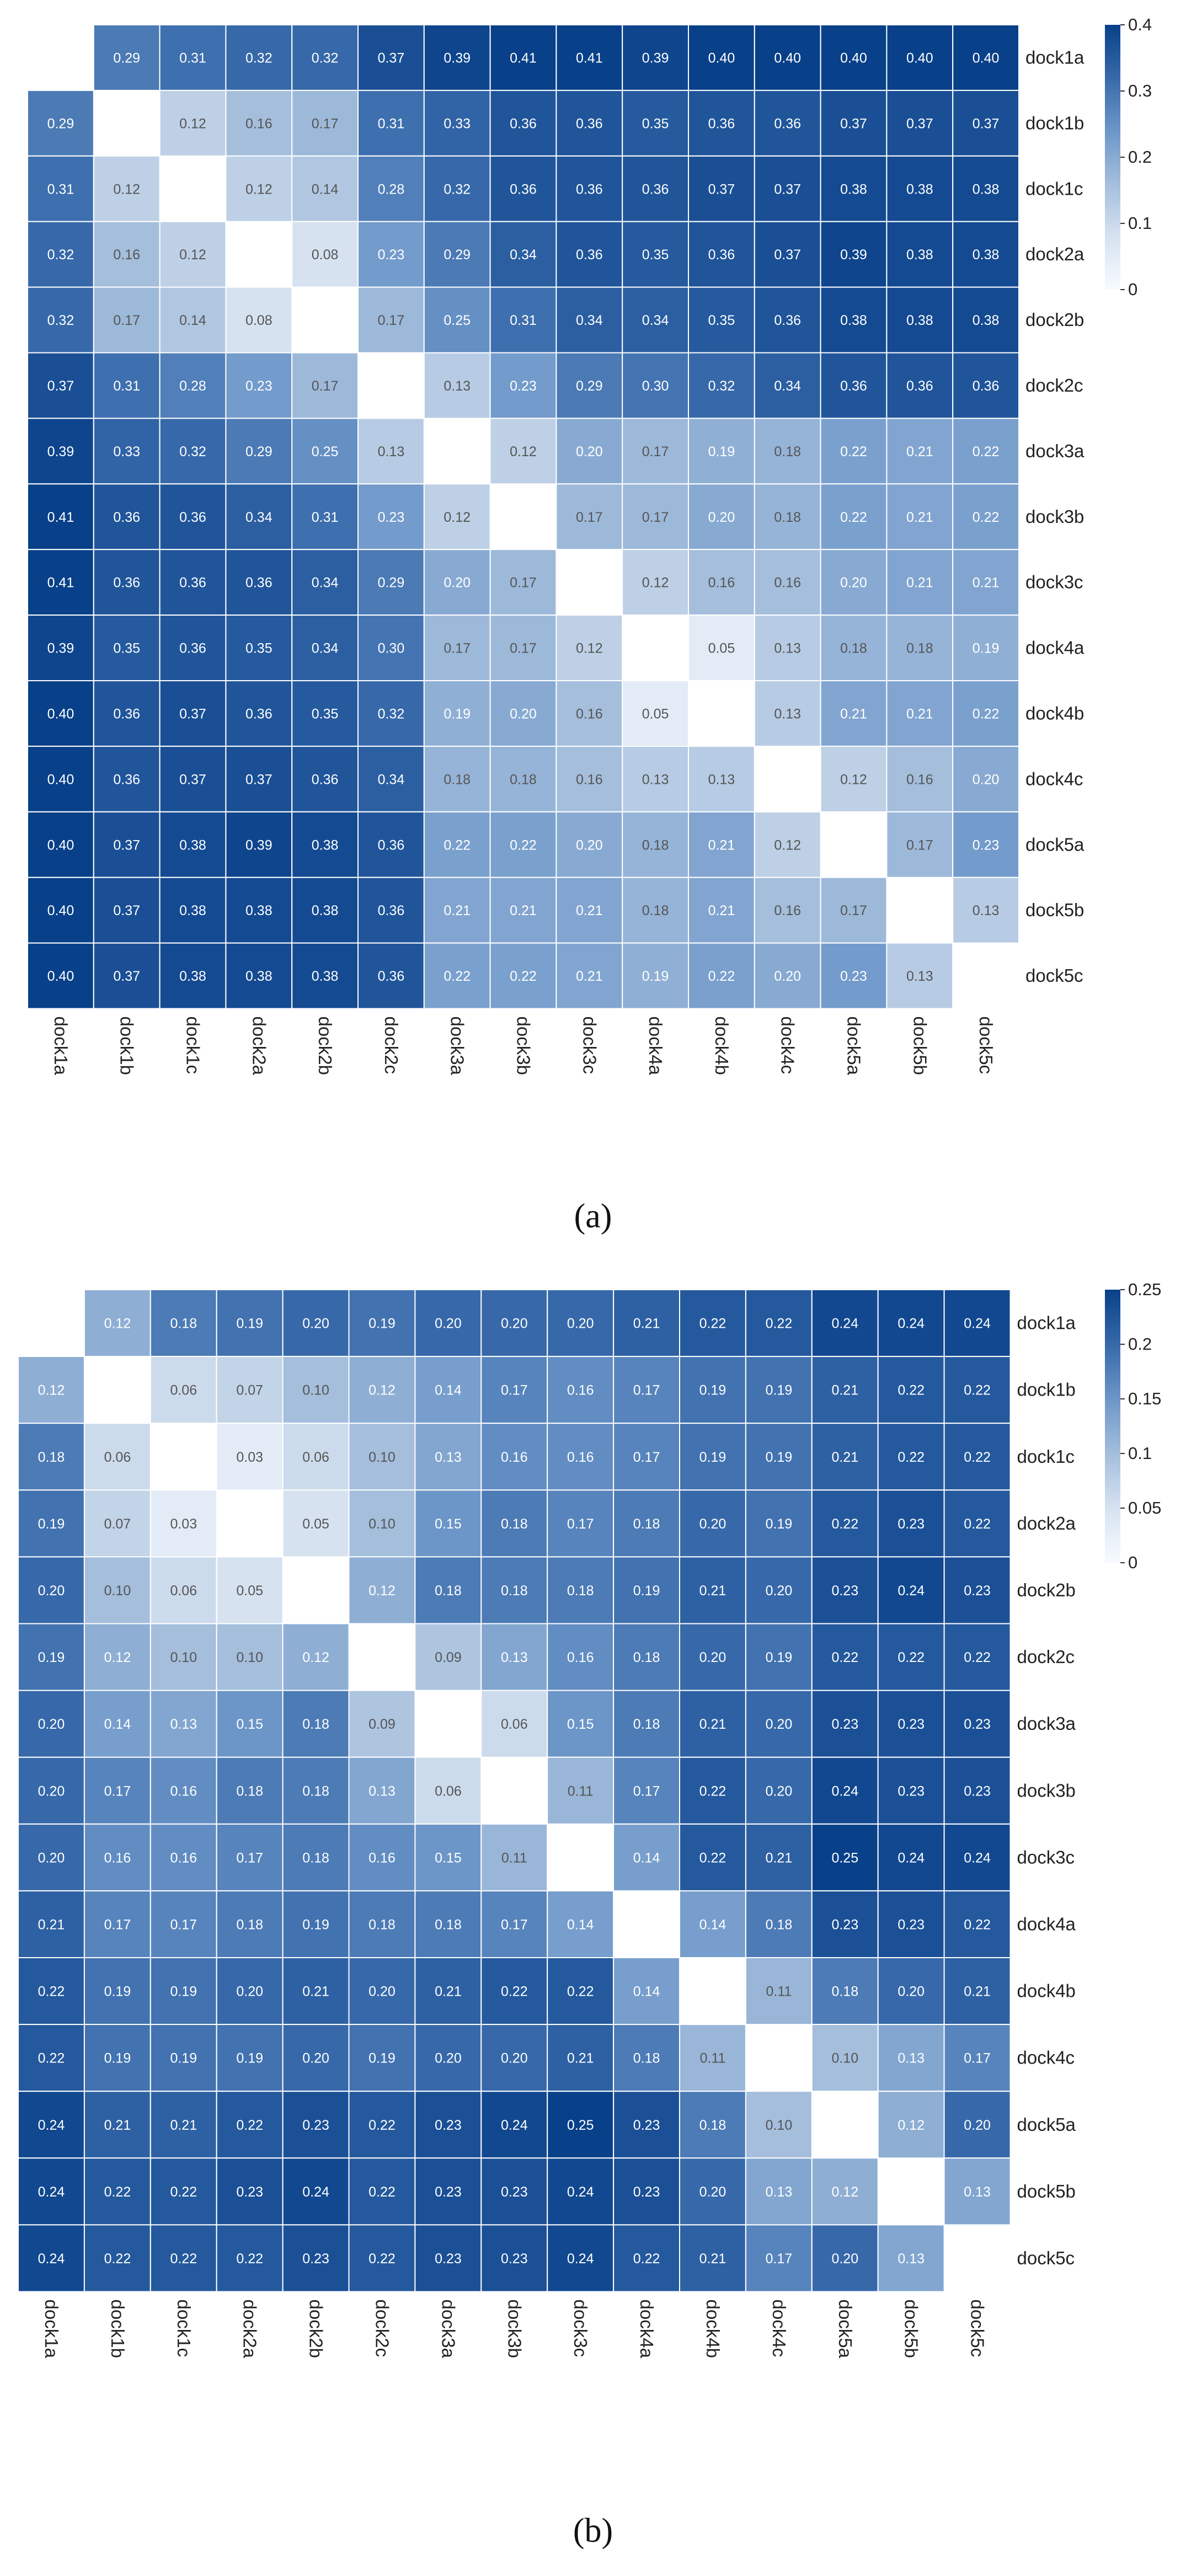 The width and height of the screenshot is (1186, 2576). Describe the element at coordinates (593, 1216) in the screenshot. I see `panel-caption: (a)` at that location.